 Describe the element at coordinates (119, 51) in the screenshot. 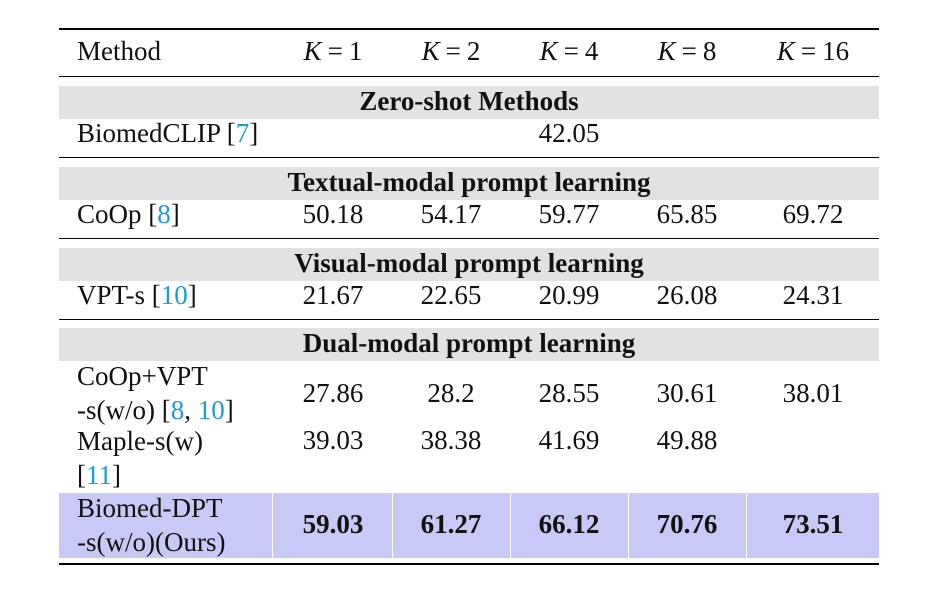

I see `header-method: Method` at that location.